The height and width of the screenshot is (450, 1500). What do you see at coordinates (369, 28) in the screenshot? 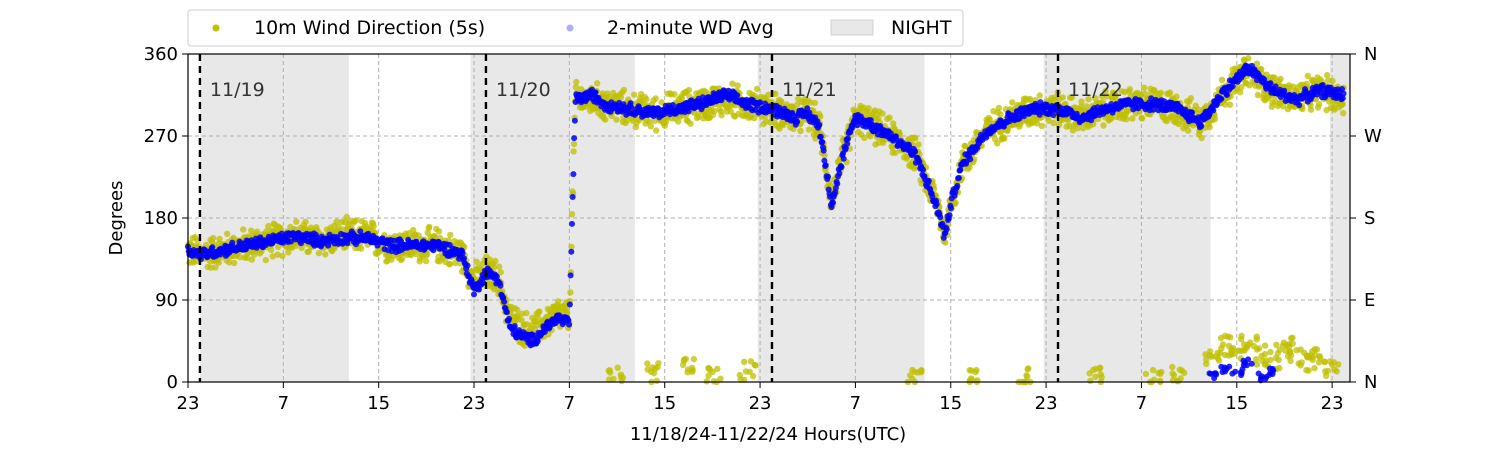
I see `legend-label-wind-direction: 10m Wind Direction (5s)` at bounding box center [369, 28].